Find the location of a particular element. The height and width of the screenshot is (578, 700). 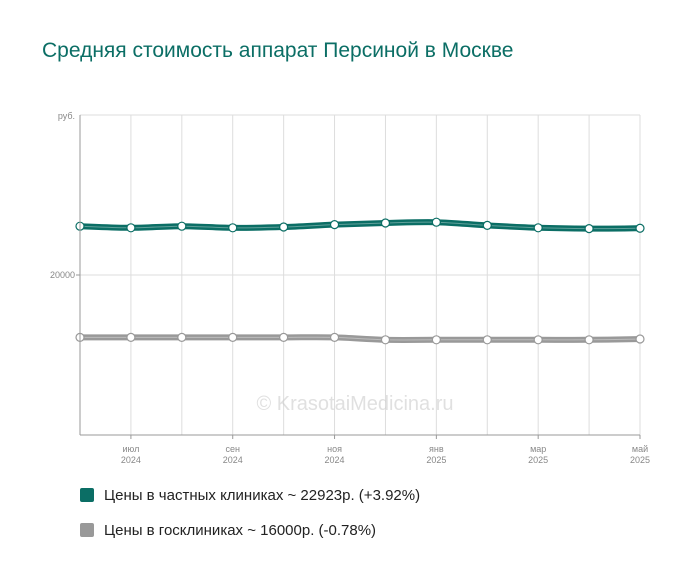

legend-item-public: Цены в госклиниках ~ 16000р. (-0.78%) is located at coordinates (250, 530).